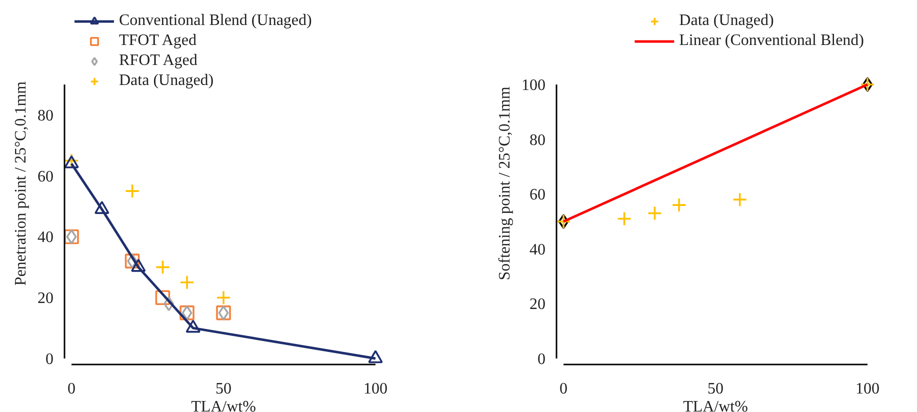  What do you see at coordinates (21, 183) in the screenshot?
I see `y-axis-title: Penetration point / 25°C,0.1mm` at bounding box center [21, 183].